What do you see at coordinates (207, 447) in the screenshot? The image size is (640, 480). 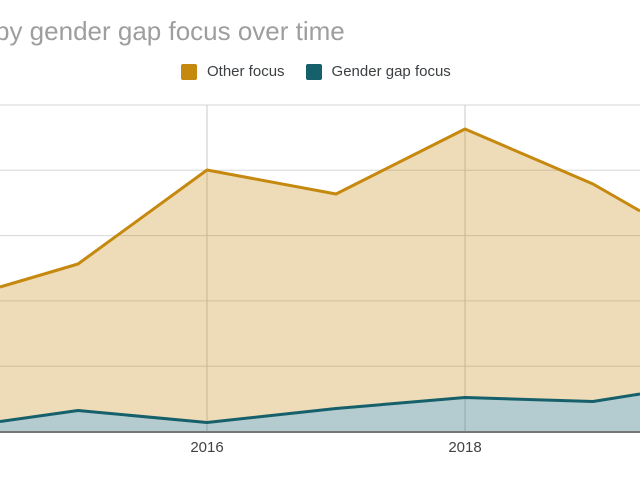 I see `x-axis-label-2016: 2016` at bounding box center [207, 447].